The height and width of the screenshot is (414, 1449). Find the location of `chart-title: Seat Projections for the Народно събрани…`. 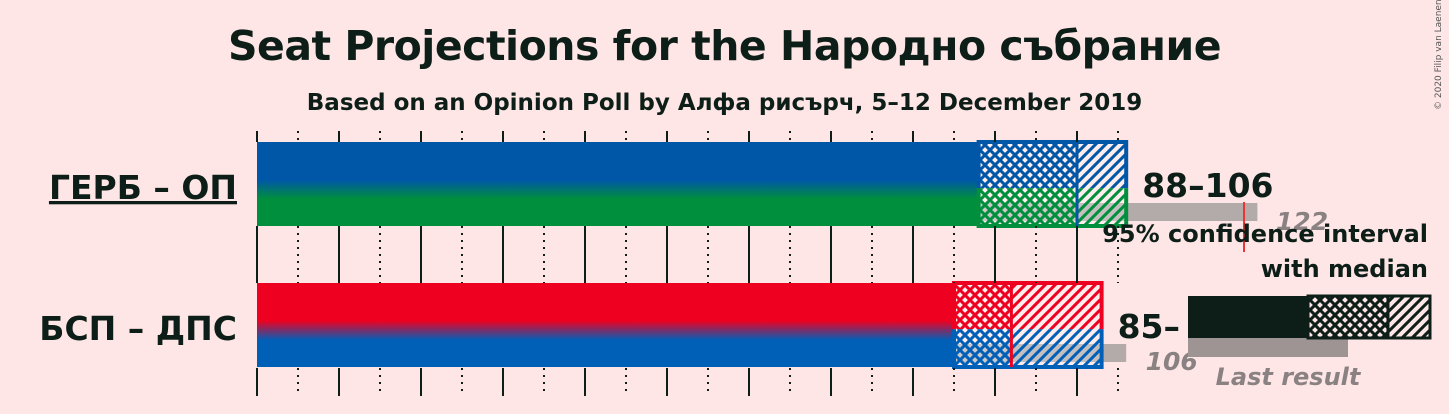

chart-title: Seat Projections for the Народно събрани… is located at coordinates (724, 46).